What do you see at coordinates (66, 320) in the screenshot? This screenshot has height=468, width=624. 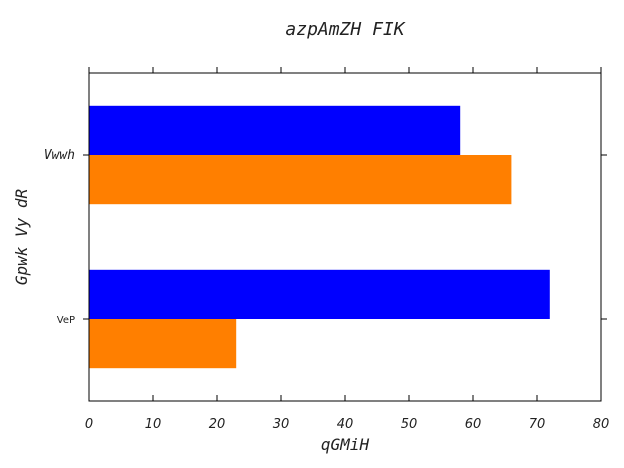 I see `y-tick-label: VeP` at bounding box center [66, 320].